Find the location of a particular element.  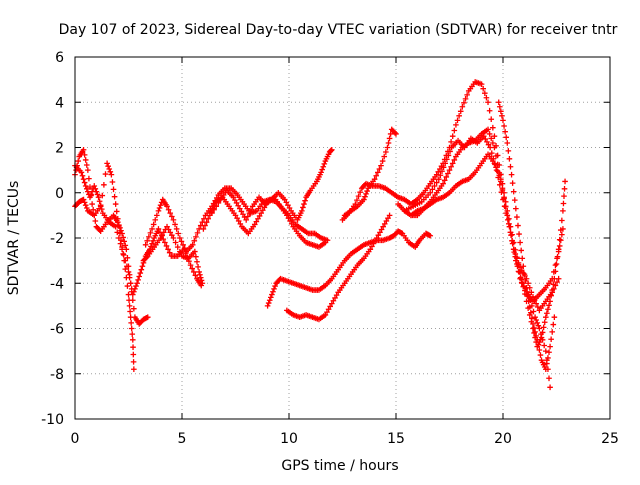

x-tick-label: 25 is located at coordinates (610, 439).